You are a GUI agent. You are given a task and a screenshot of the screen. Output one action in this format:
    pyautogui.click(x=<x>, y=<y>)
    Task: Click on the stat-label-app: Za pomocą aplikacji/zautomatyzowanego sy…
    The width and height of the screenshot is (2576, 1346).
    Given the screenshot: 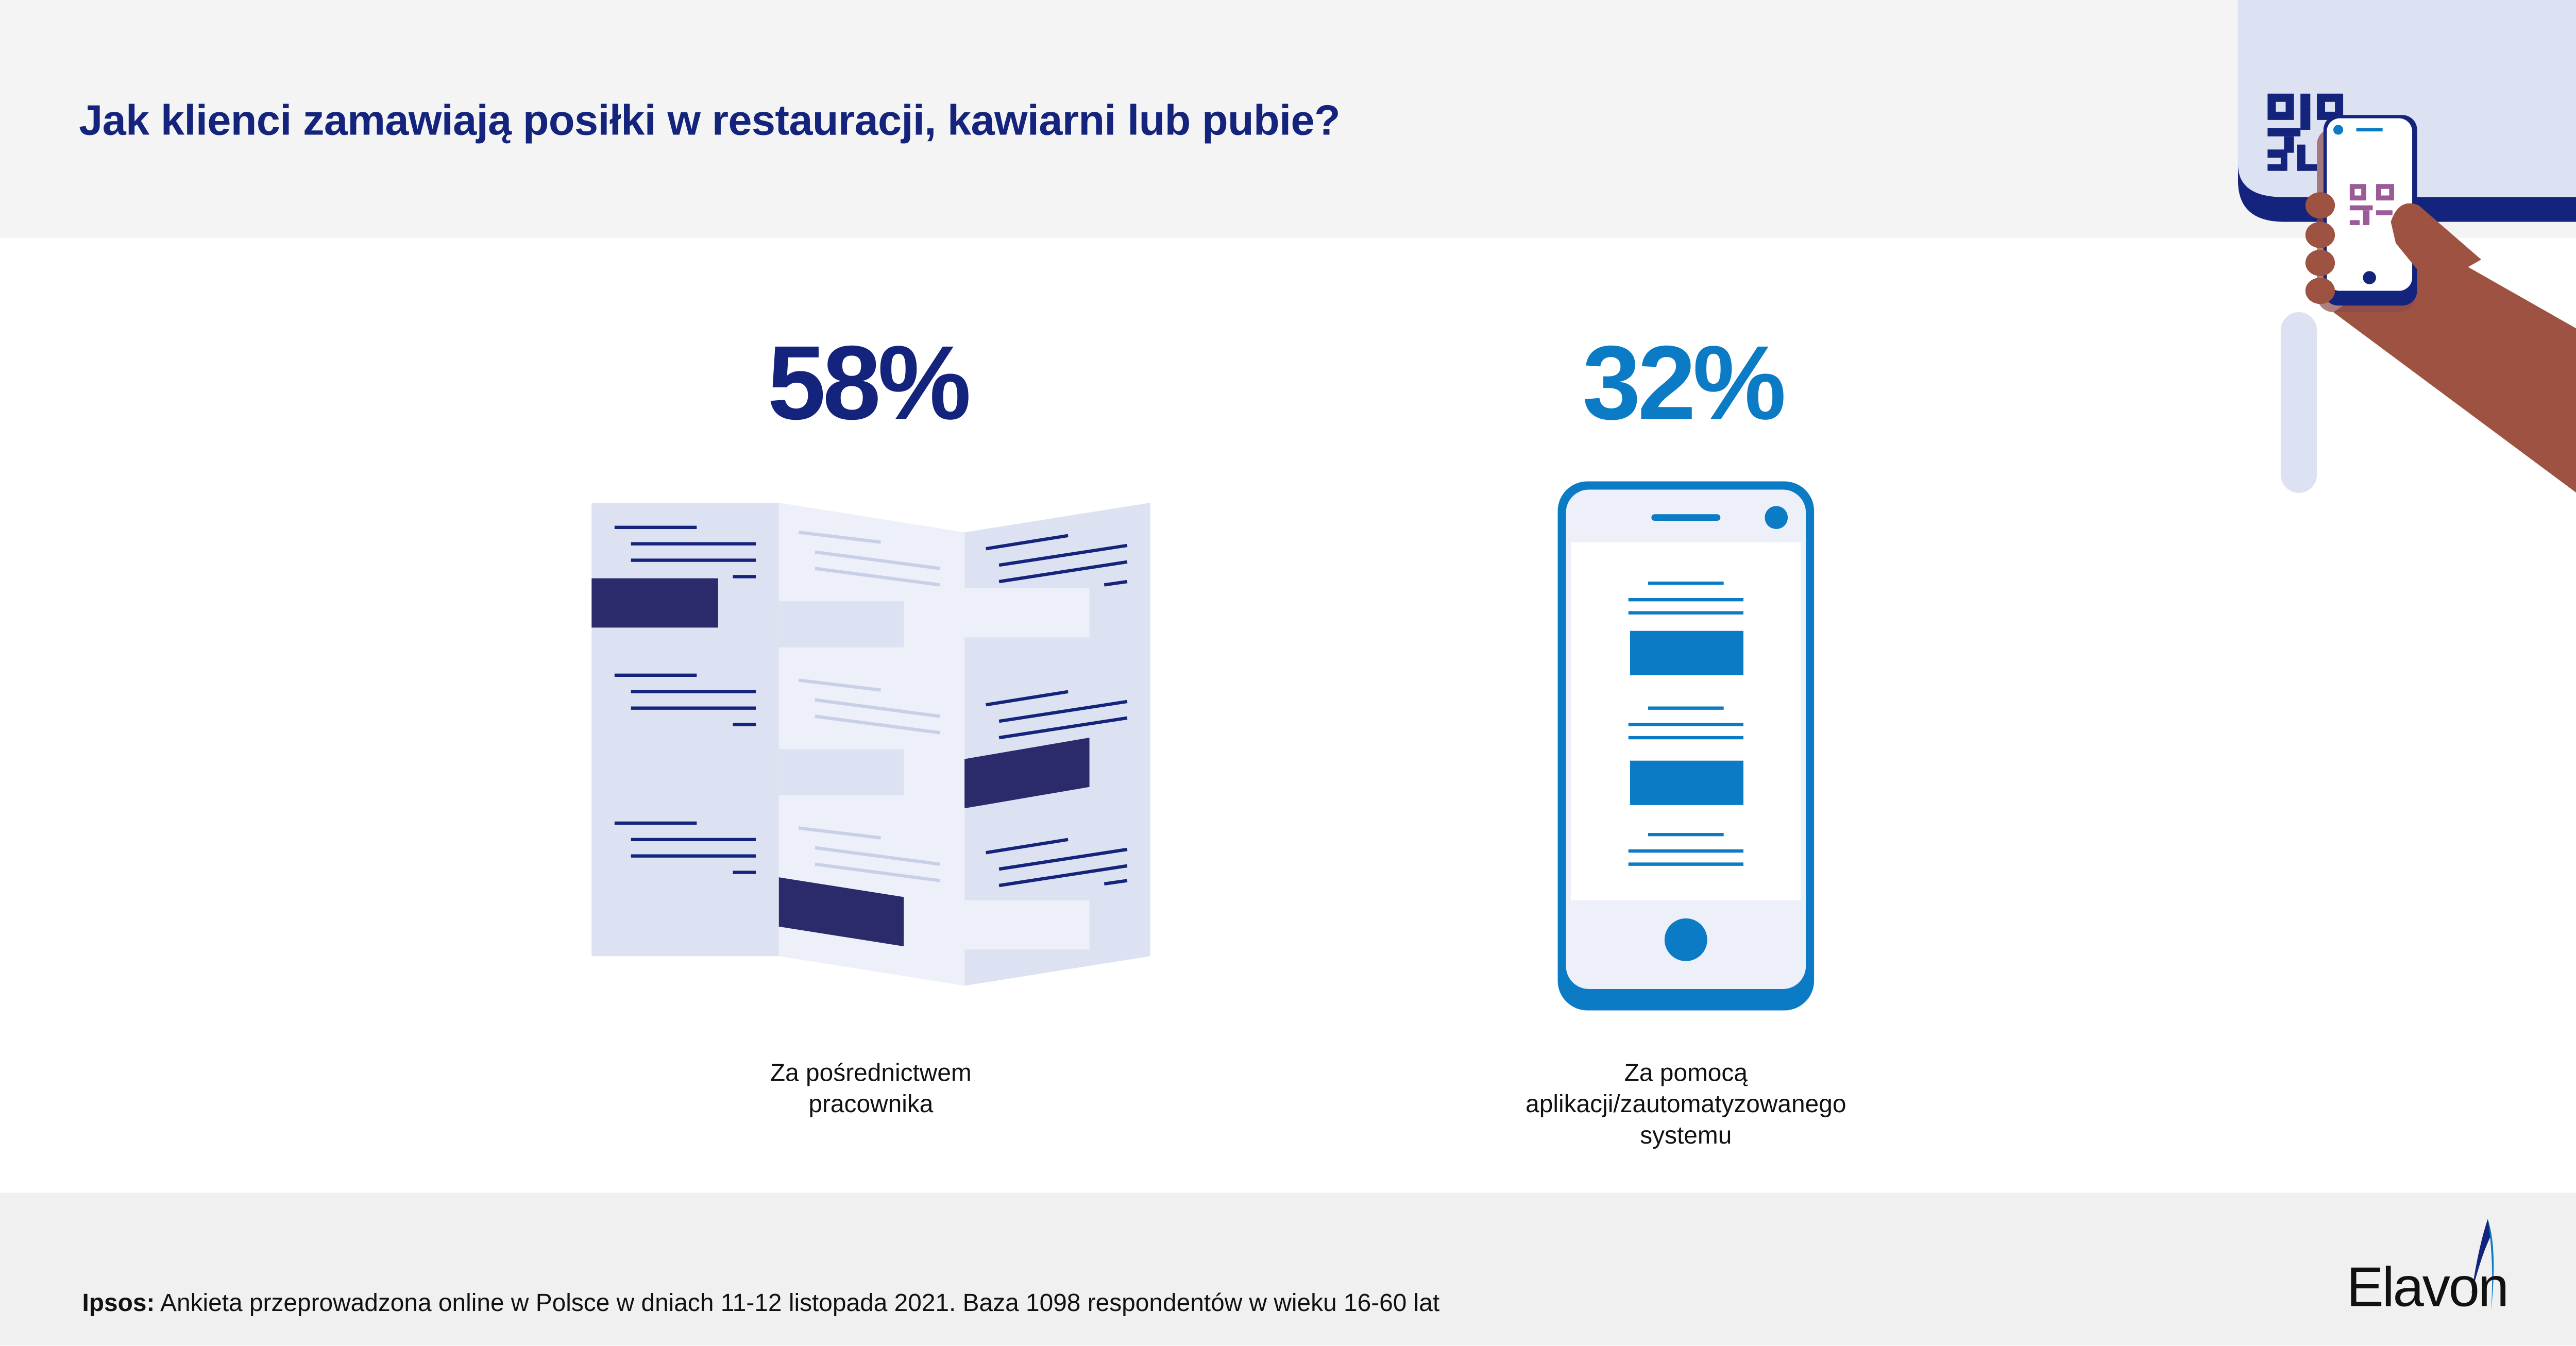 What is the action you would take?
    pyautogui.click(x=1686, y=1105)
    